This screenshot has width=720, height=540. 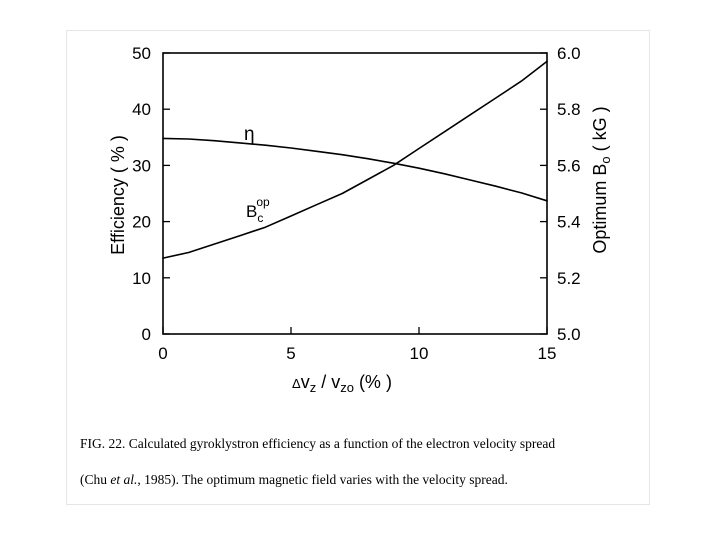 I want to click on x-title-mid: / v, so click(x=328, y=382).